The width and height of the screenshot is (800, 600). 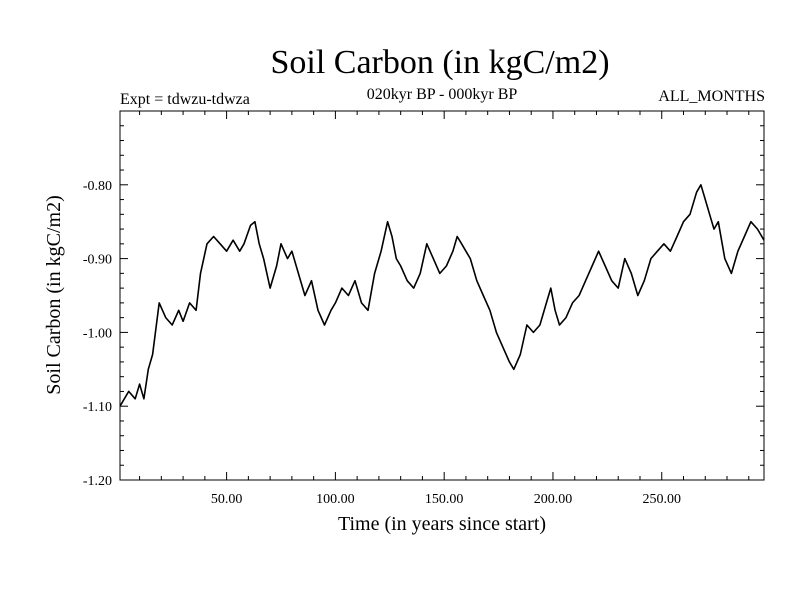 What do you see at coordinates (711, 96) in the screenshot?
I see `months-label: ALL_MONTHS` at bounding box center [711, 96].